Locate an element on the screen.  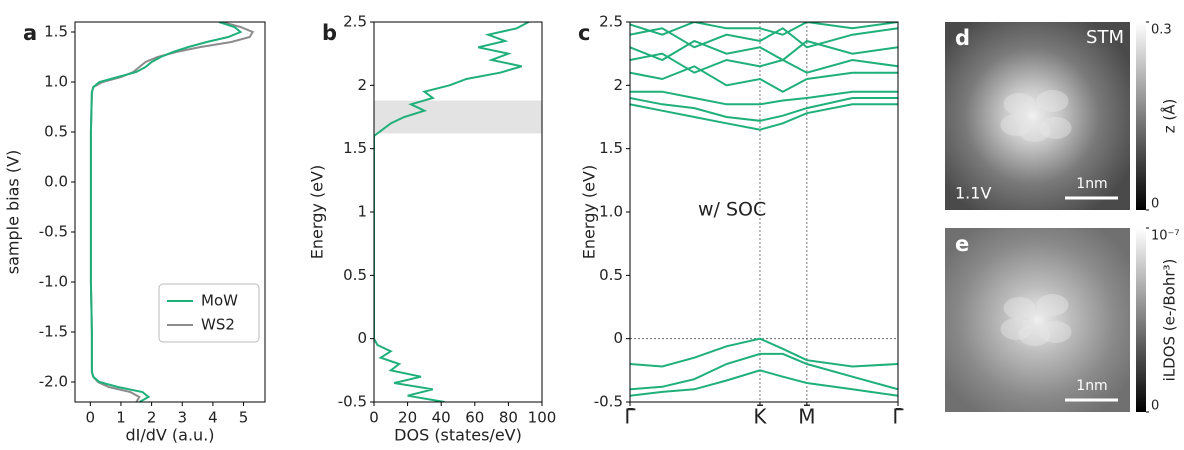
colorbar-tick-label: 10⁻⁷ is located at coordinates (1165, 236).